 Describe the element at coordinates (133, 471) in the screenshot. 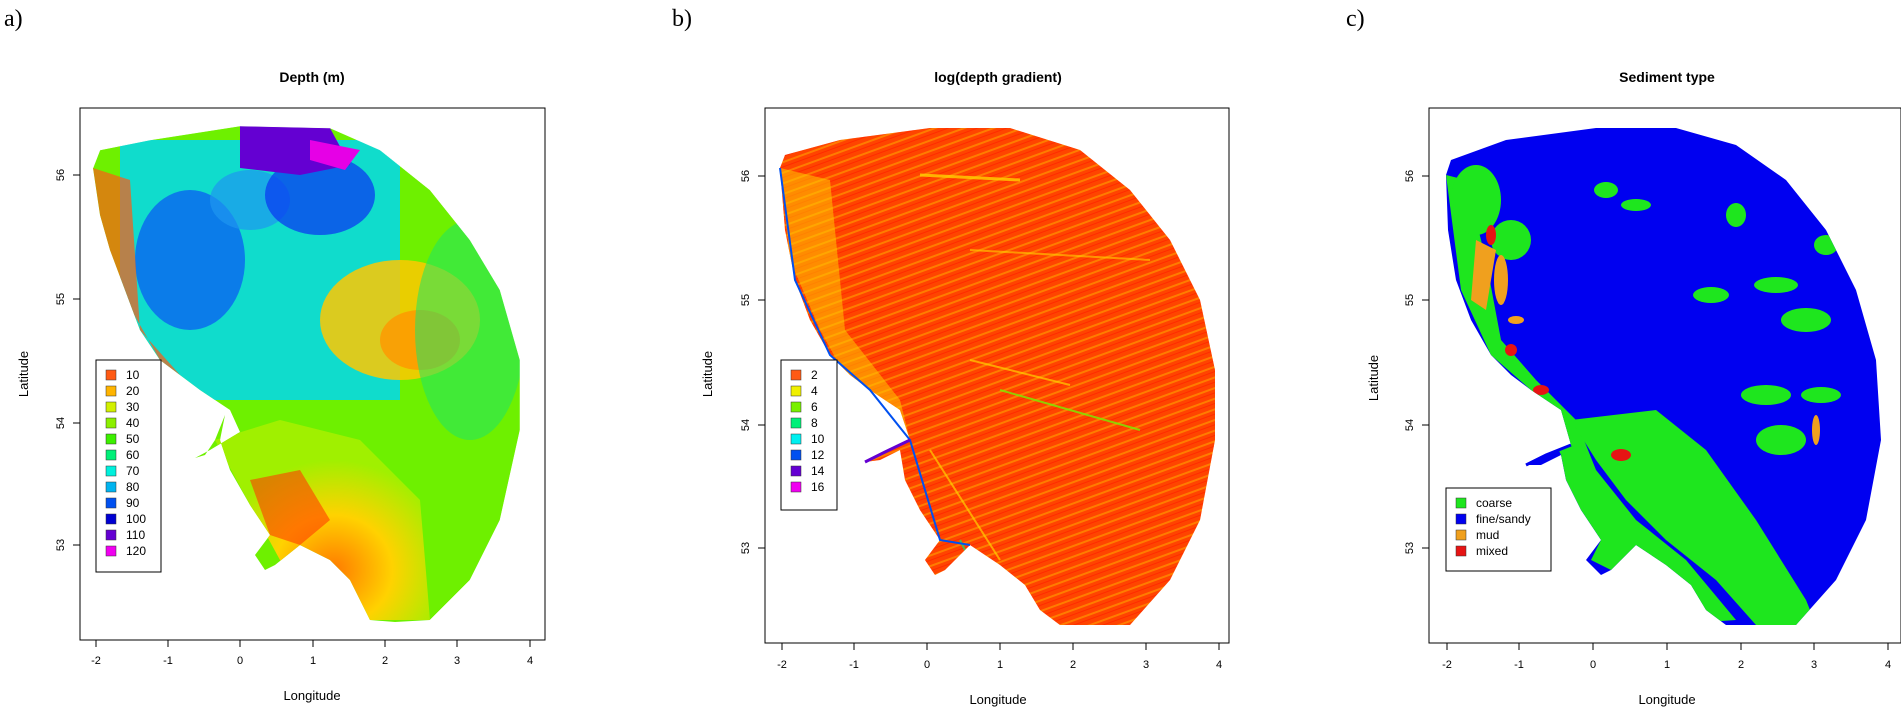

I see `legend-label: 70` at that location.